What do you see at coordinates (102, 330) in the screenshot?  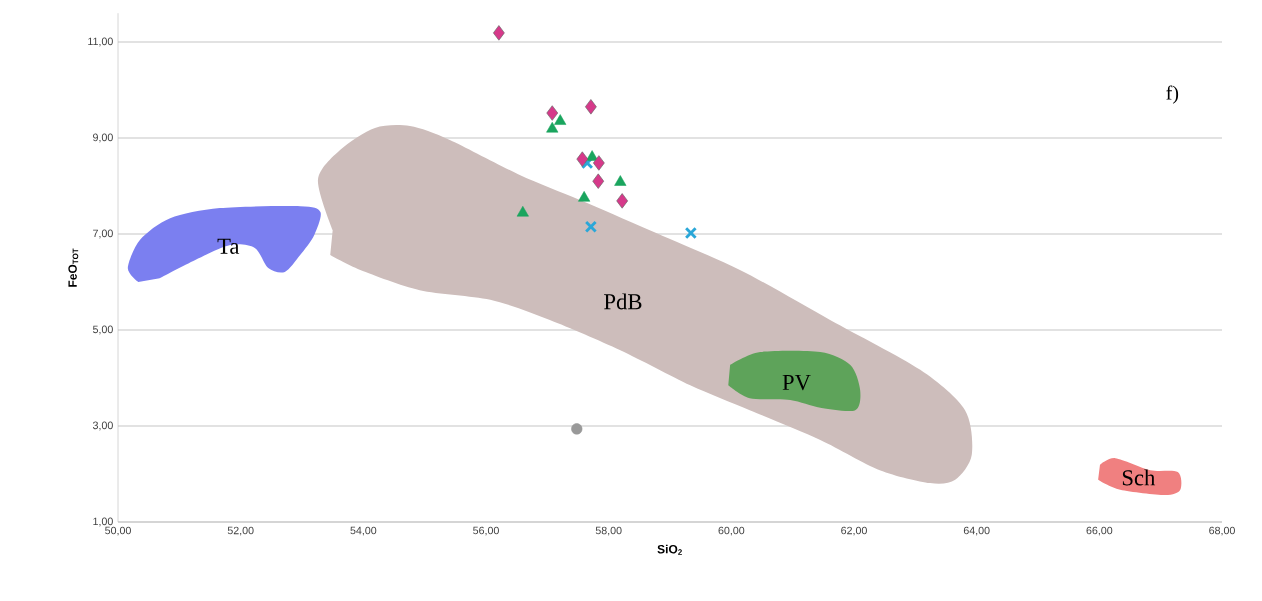 I see `y-tick-label: 5,00` at bounding box center [102, 330].